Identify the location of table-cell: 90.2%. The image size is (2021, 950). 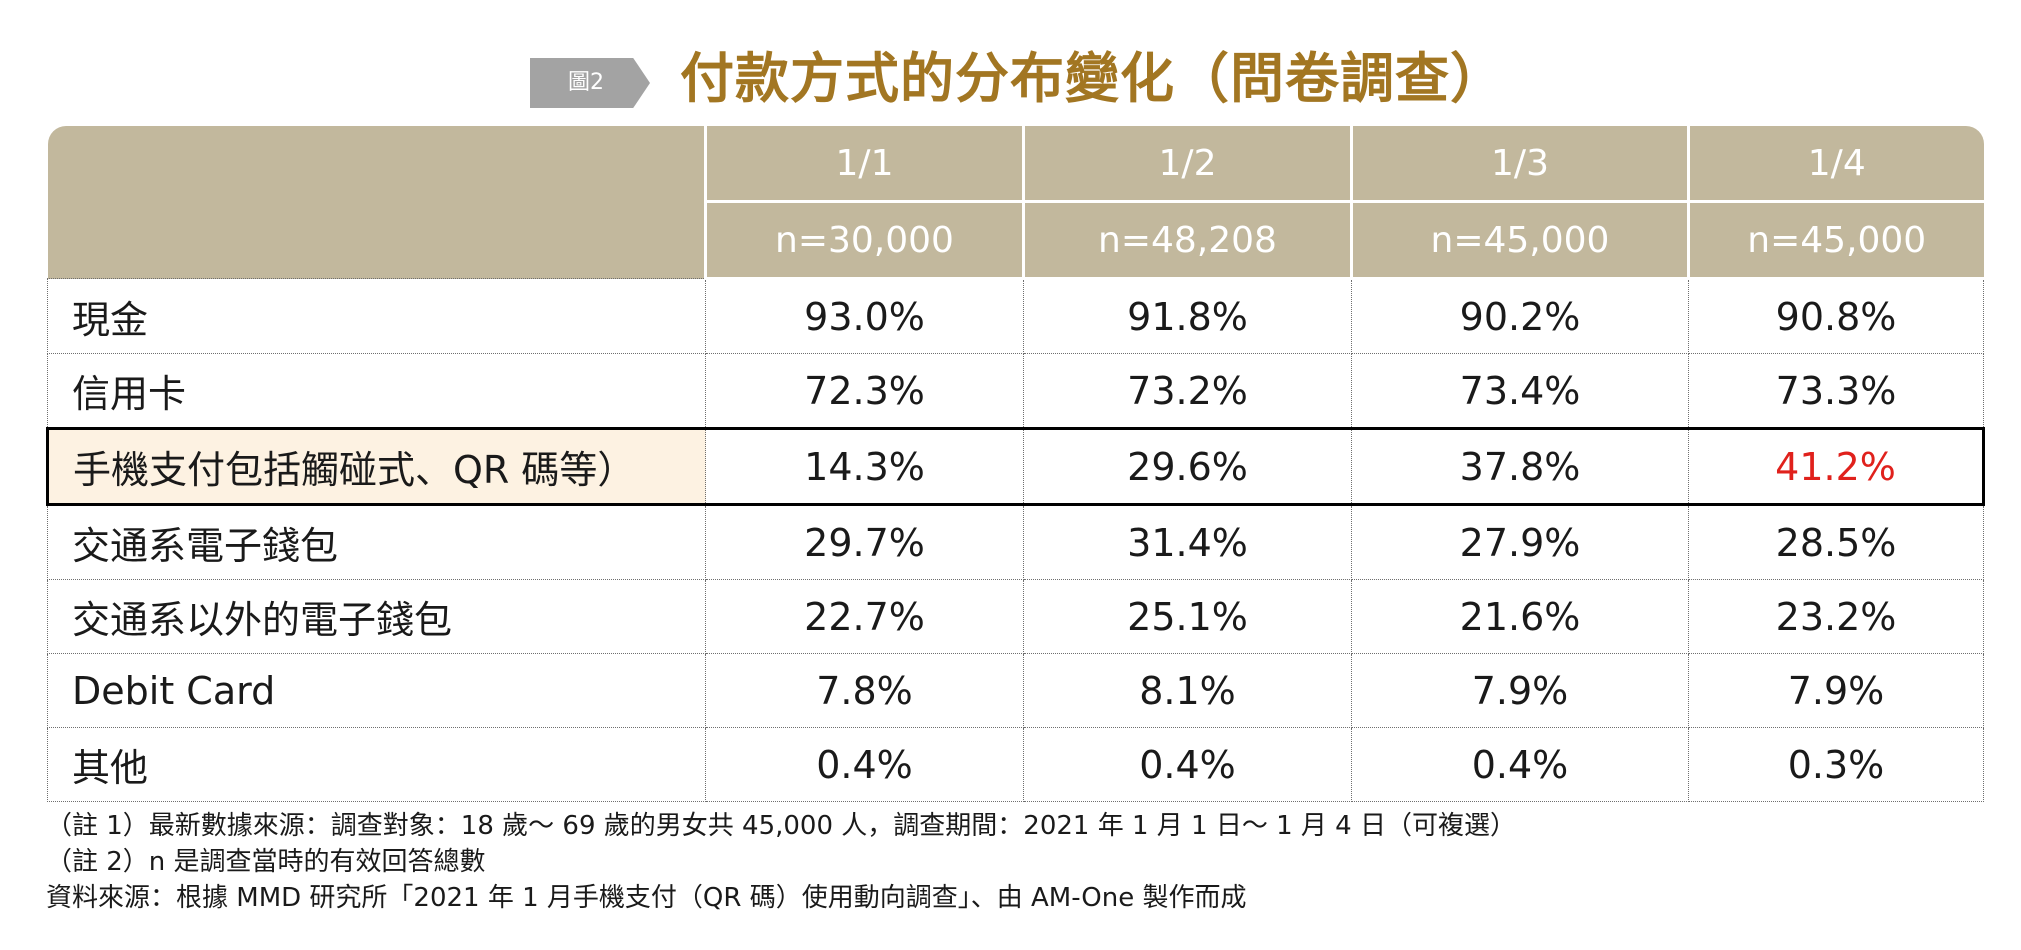
(1520, 316).